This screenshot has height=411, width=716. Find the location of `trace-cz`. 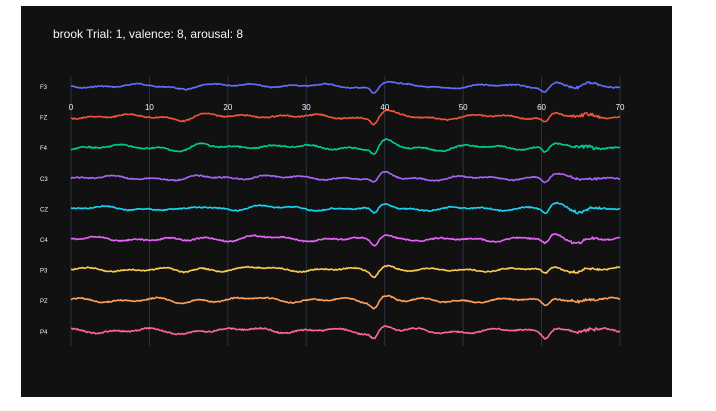

trace-cz is located at coordinates (345, 208).